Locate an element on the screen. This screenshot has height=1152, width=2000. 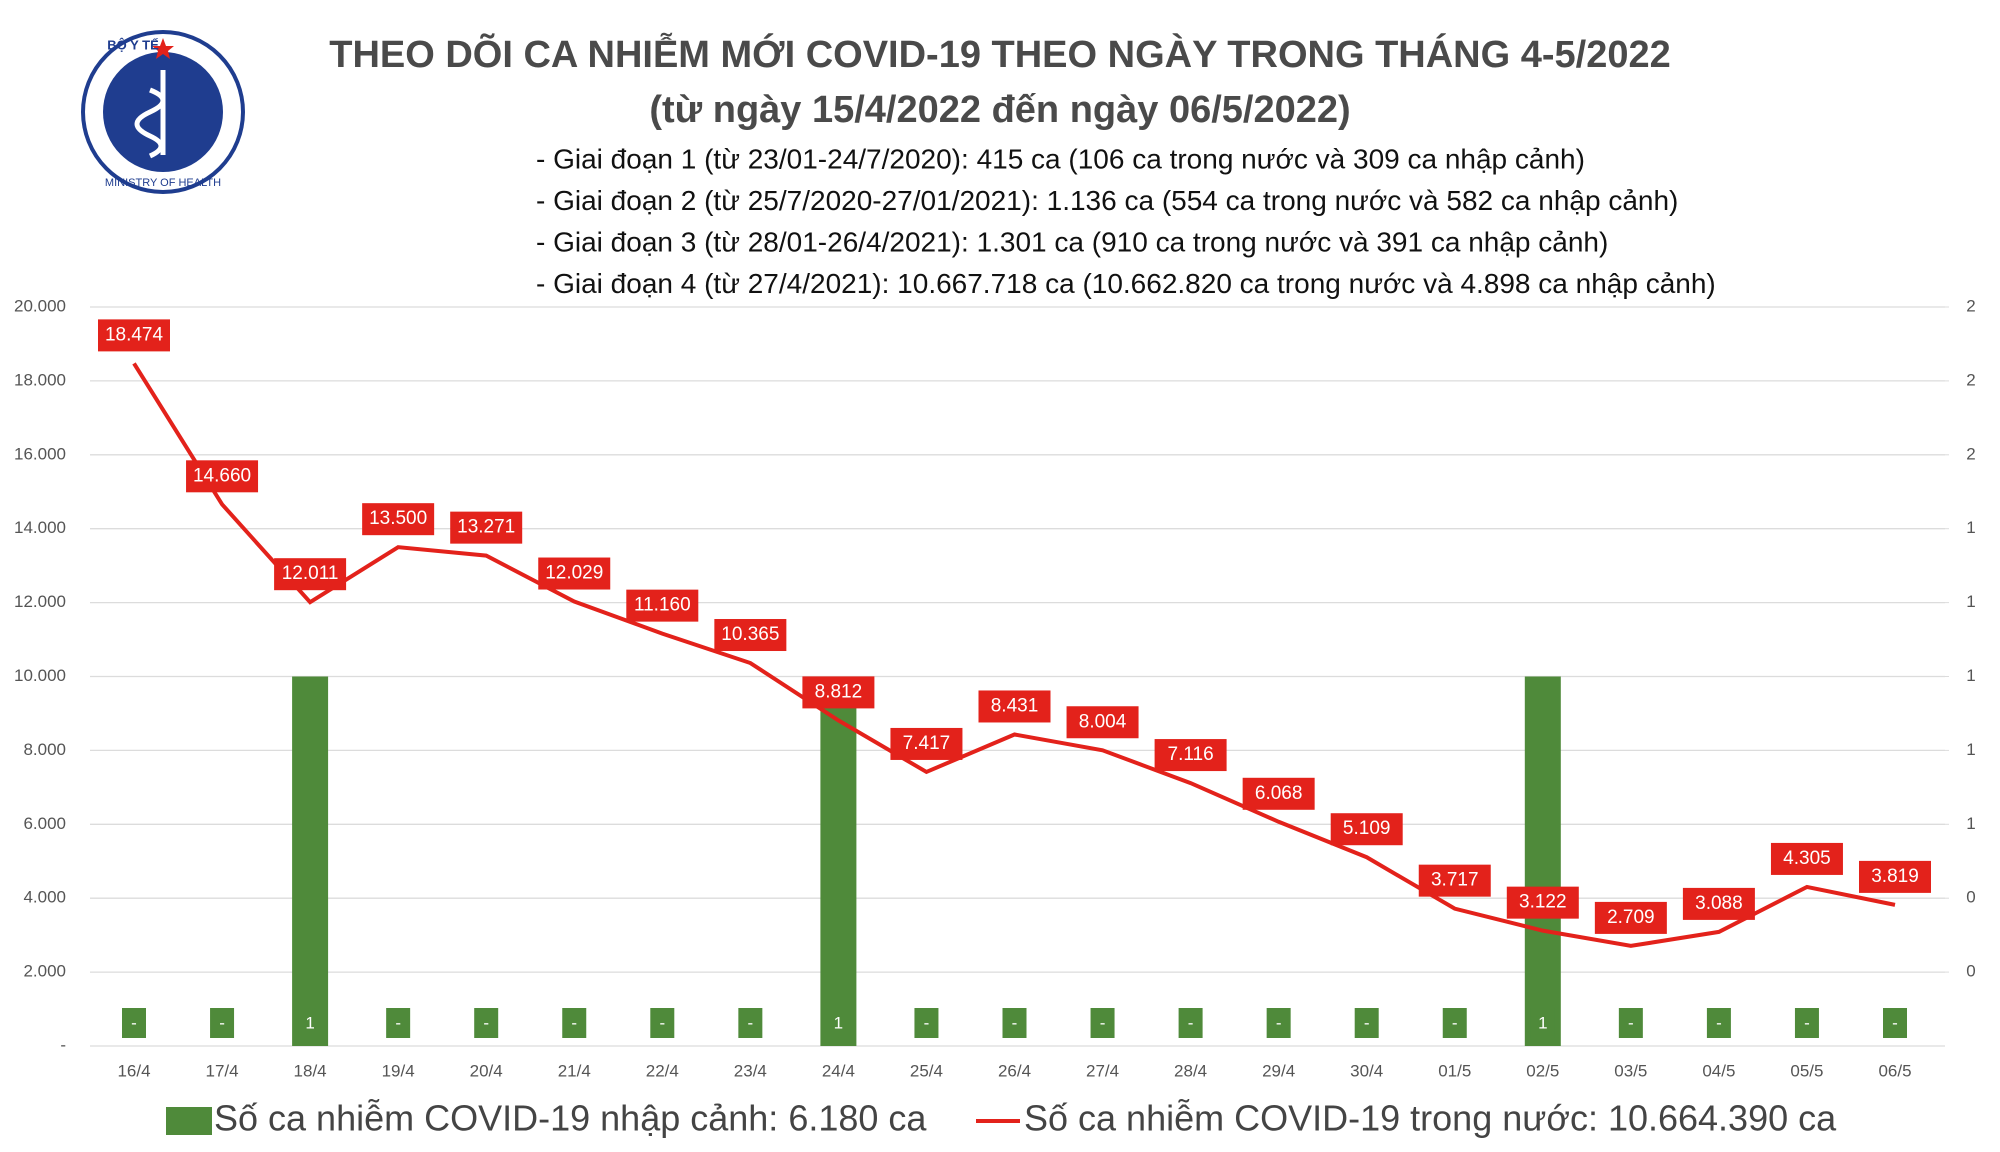
value-label: 8.004 is located at coordinates (1103, 721).